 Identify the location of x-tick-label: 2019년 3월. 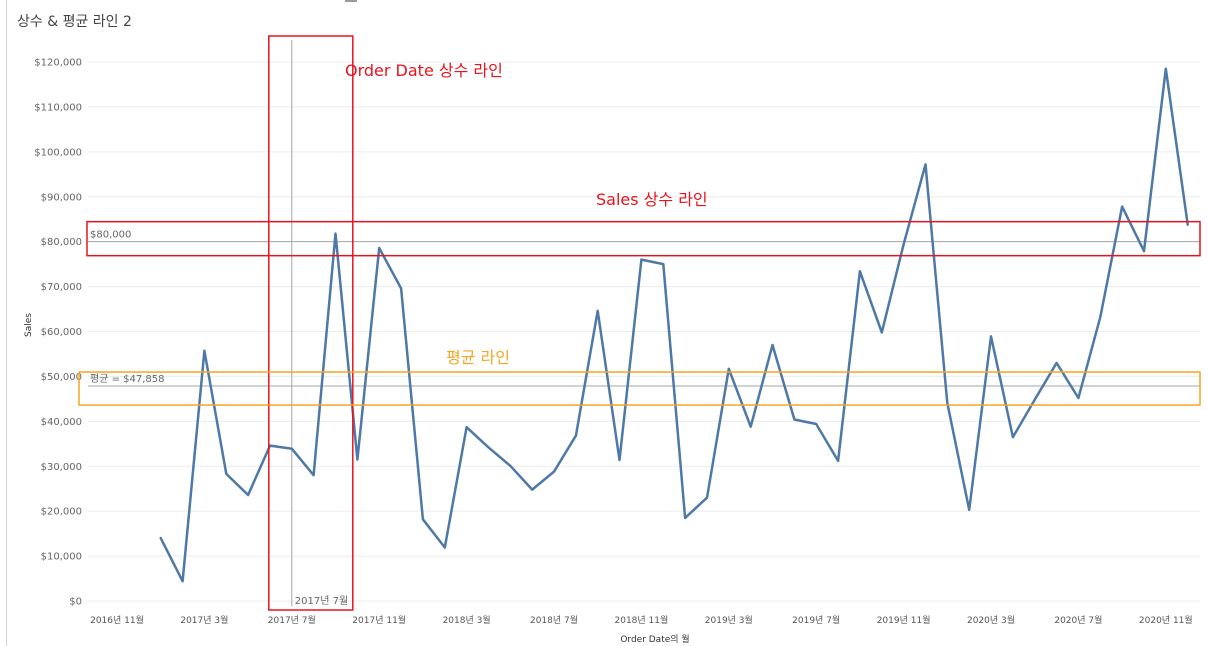
(729, 620).